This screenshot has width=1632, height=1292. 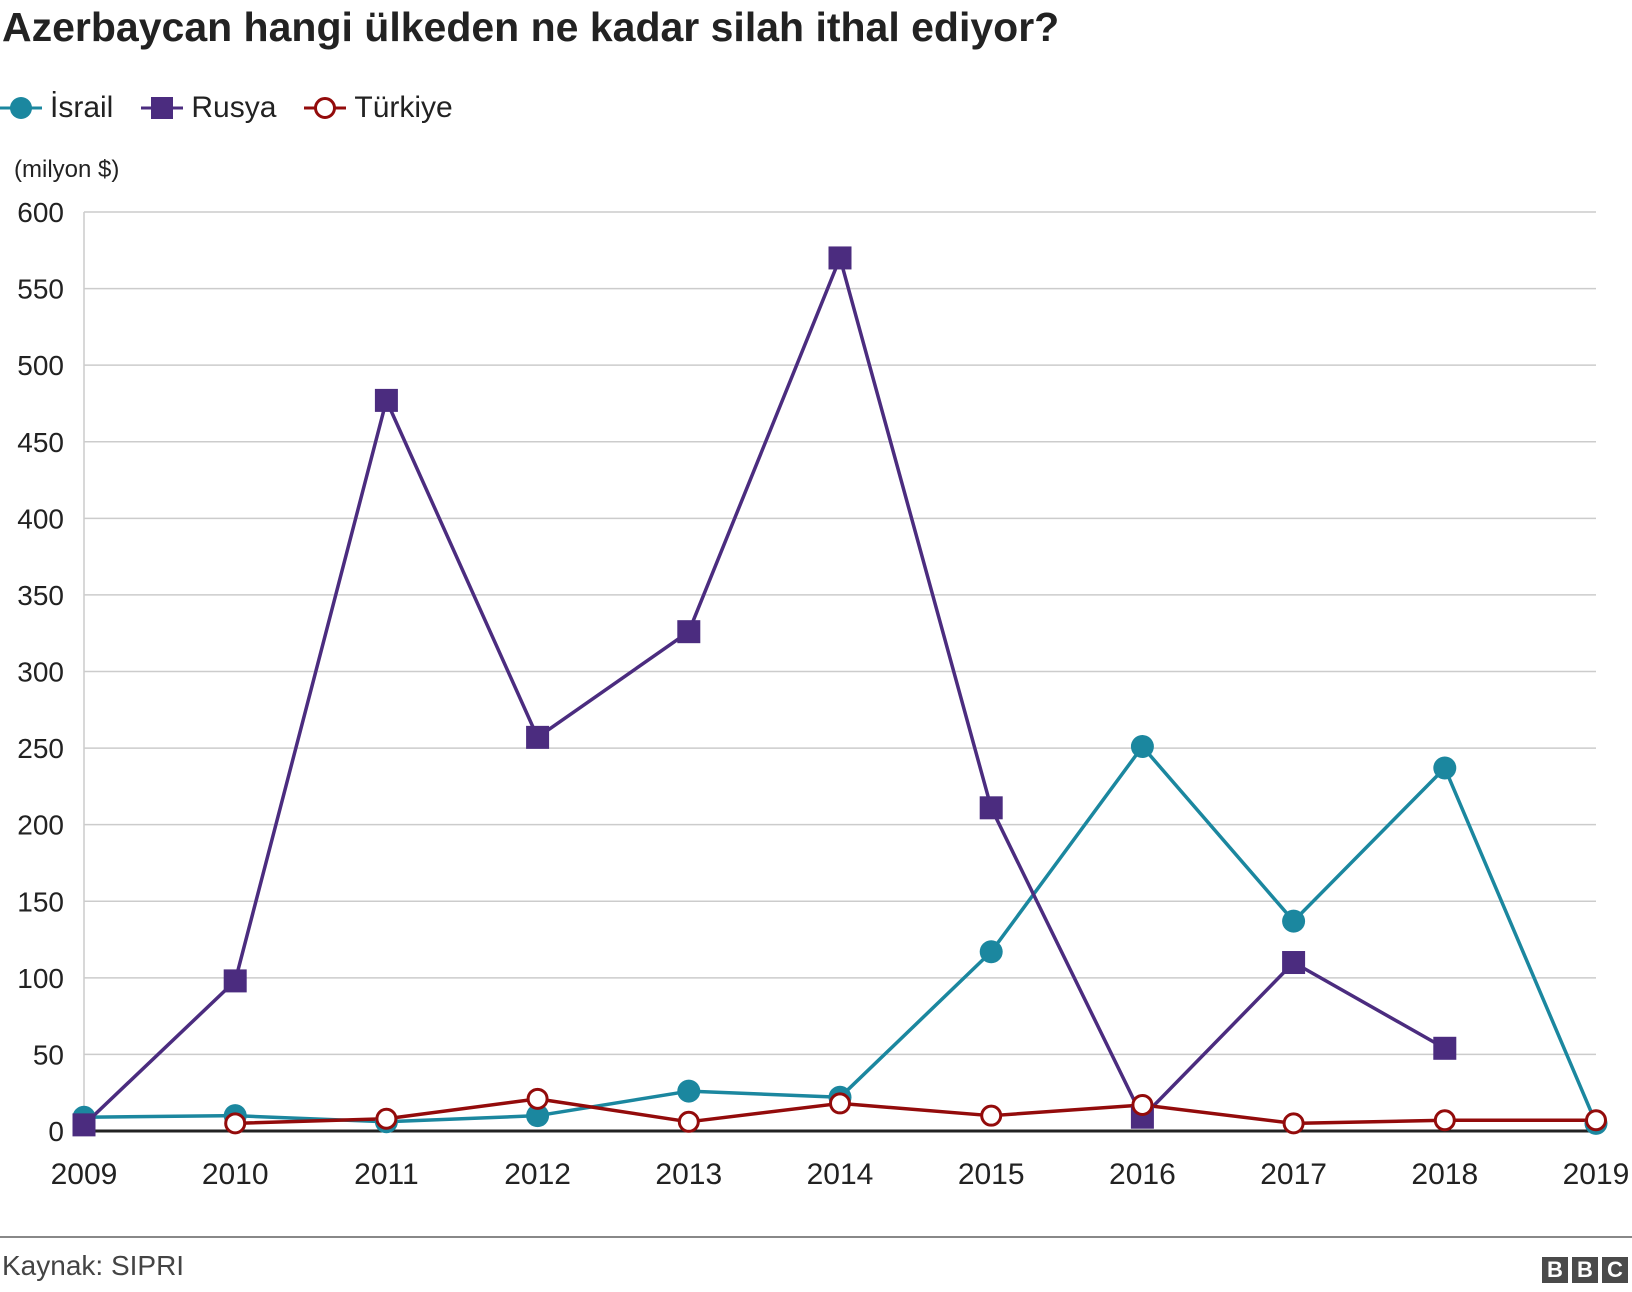 What do you see at coordinates (991, 1115) in the screenshot?
I see `data-point-turkey-2015` at bounding box center [991, 1115].